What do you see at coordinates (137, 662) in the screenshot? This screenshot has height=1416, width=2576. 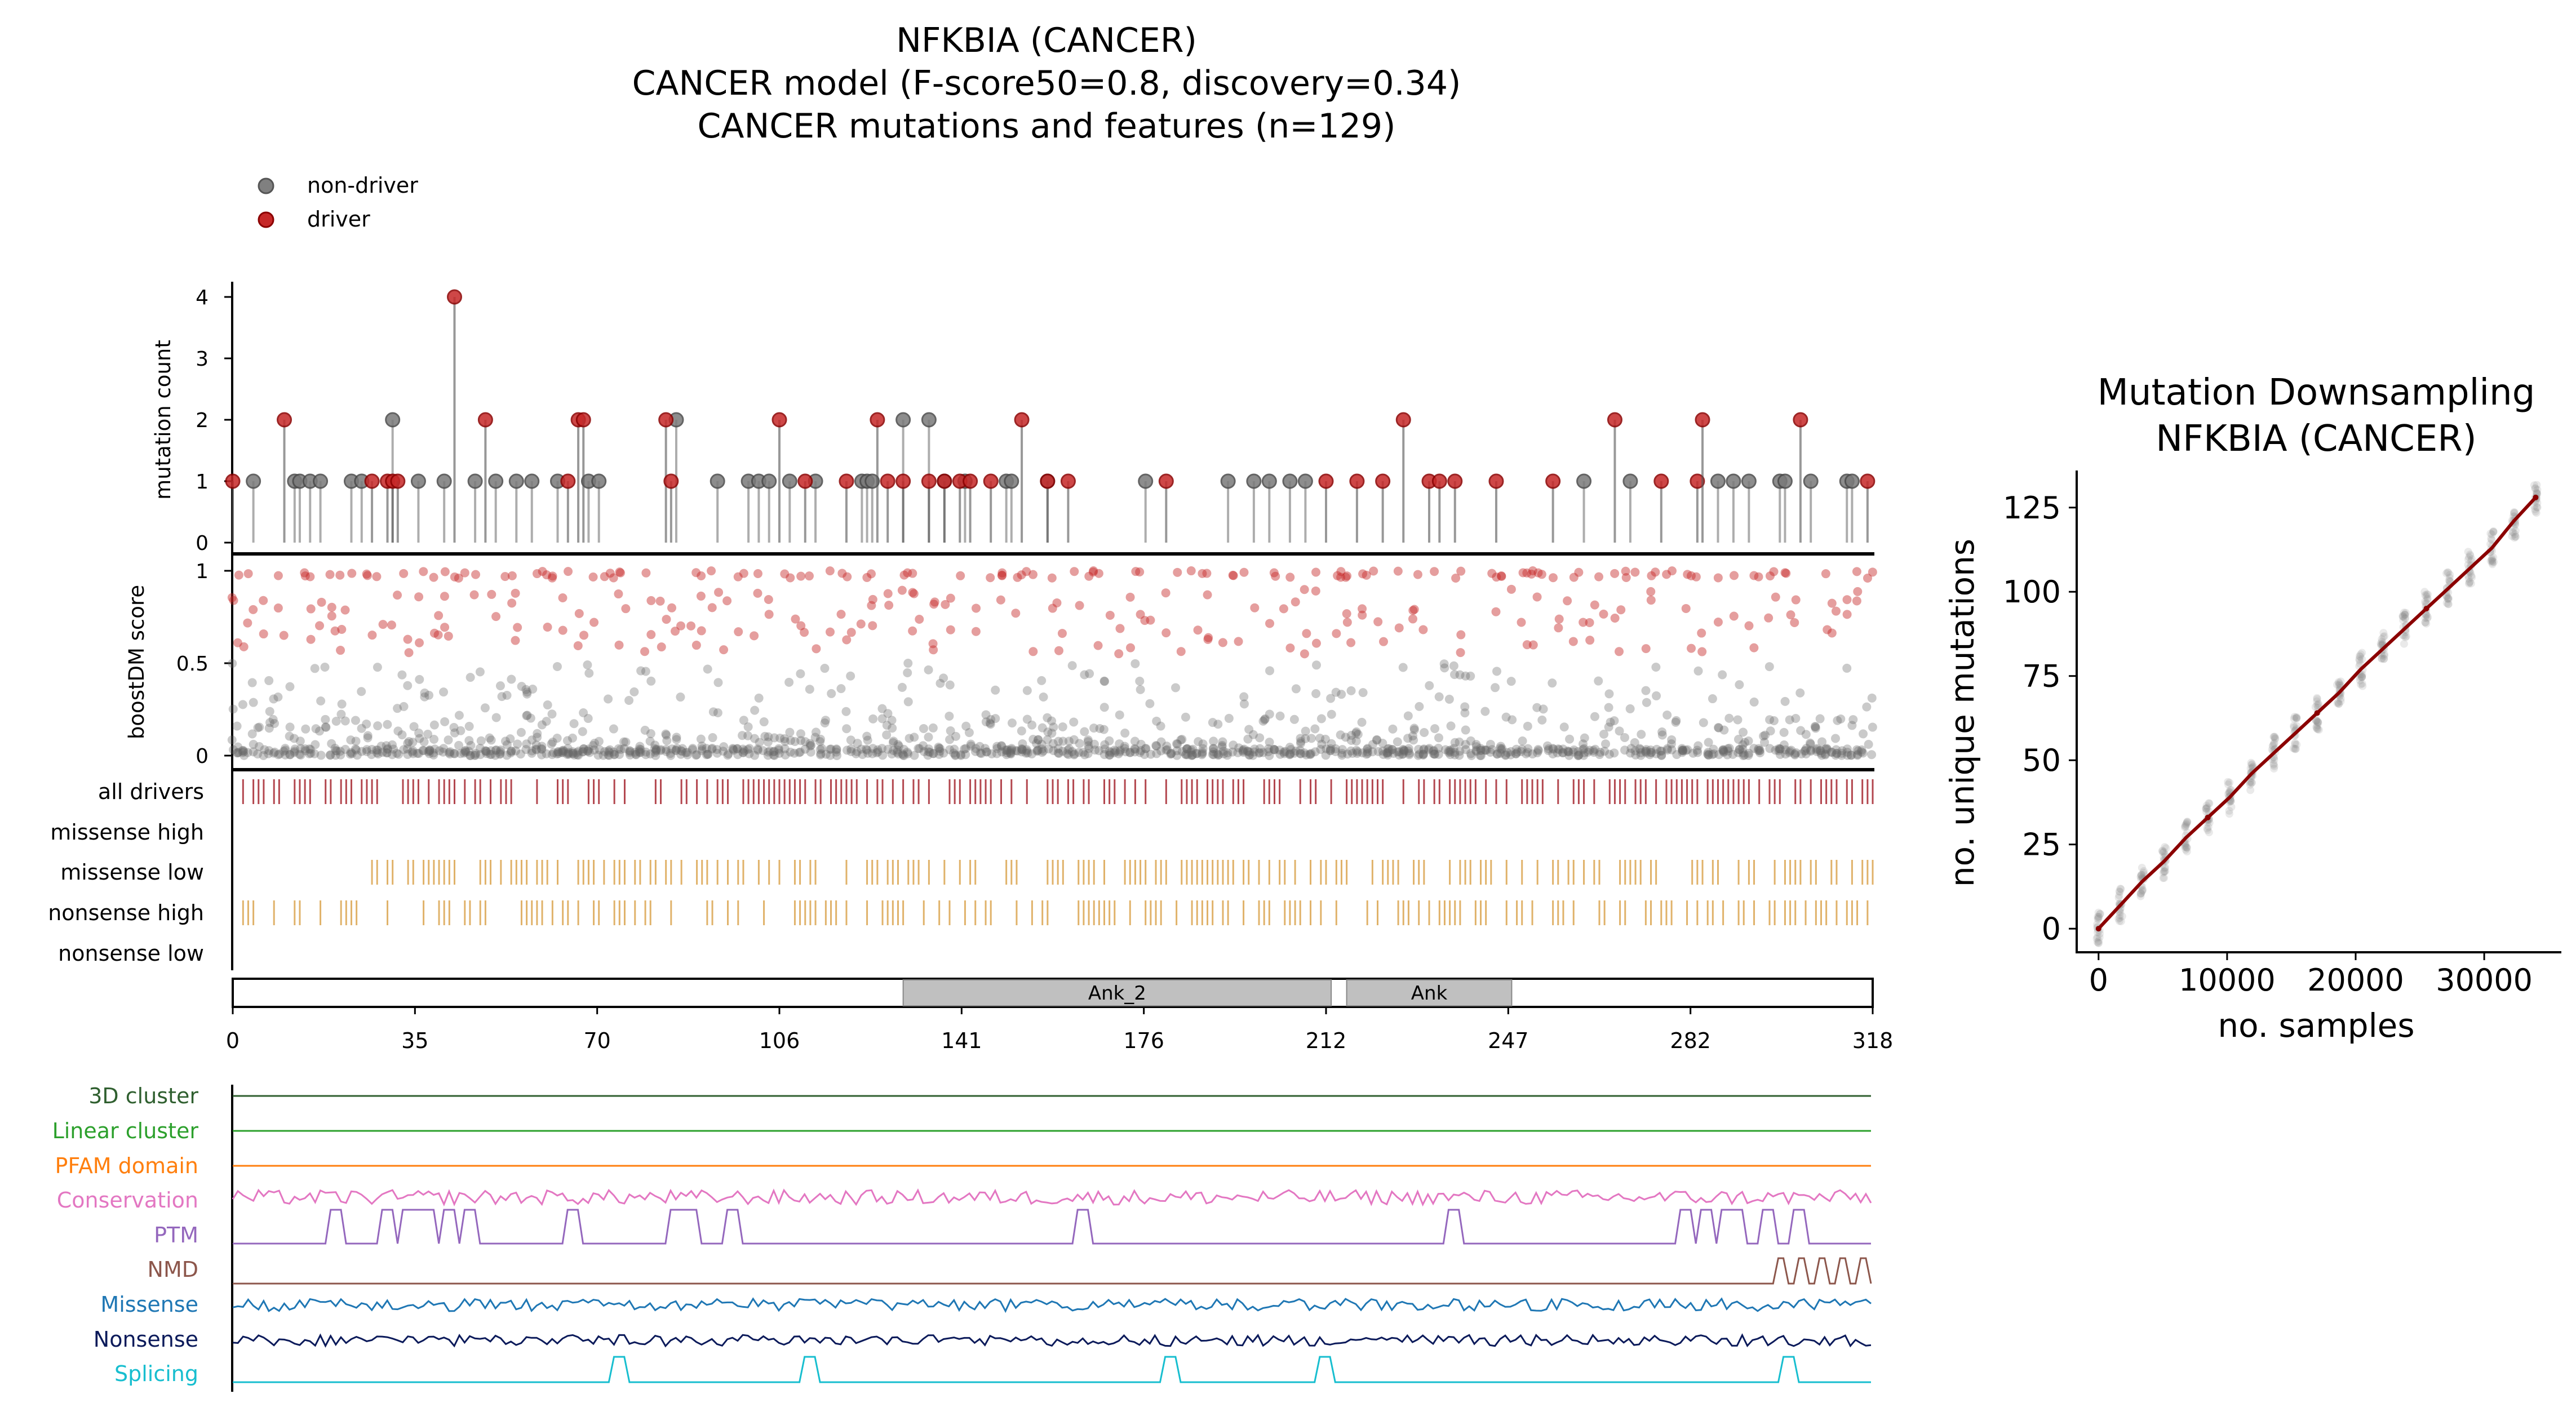 I see `boostdm-ylabel: boostDM score` at bounding box center [137, 662].